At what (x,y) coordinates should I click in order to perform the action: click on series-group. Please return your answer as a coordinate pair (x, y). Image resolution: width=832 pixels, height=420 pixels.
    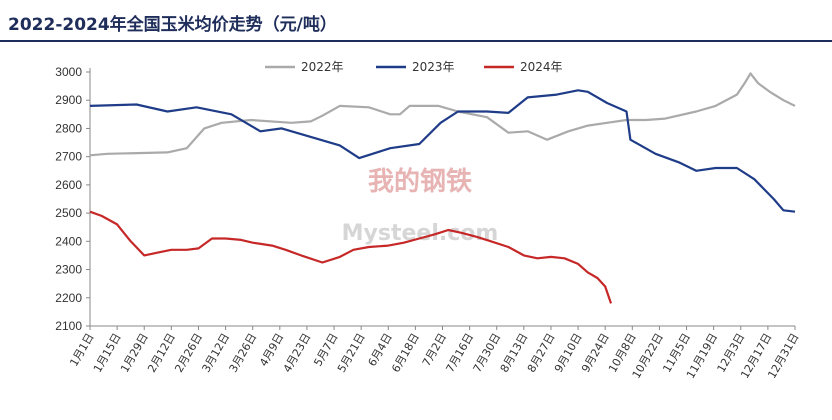
    Looking at the image, I should click on (351, 257).